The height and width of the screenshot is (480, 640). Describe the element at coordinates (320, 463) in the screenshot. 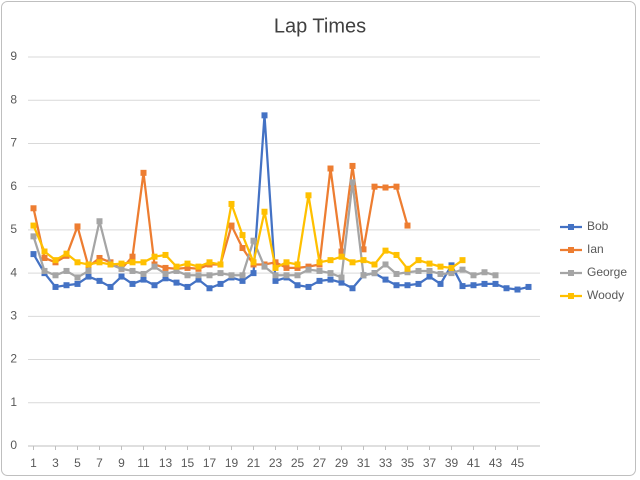

I see `x-tick-label: 27` at that location.